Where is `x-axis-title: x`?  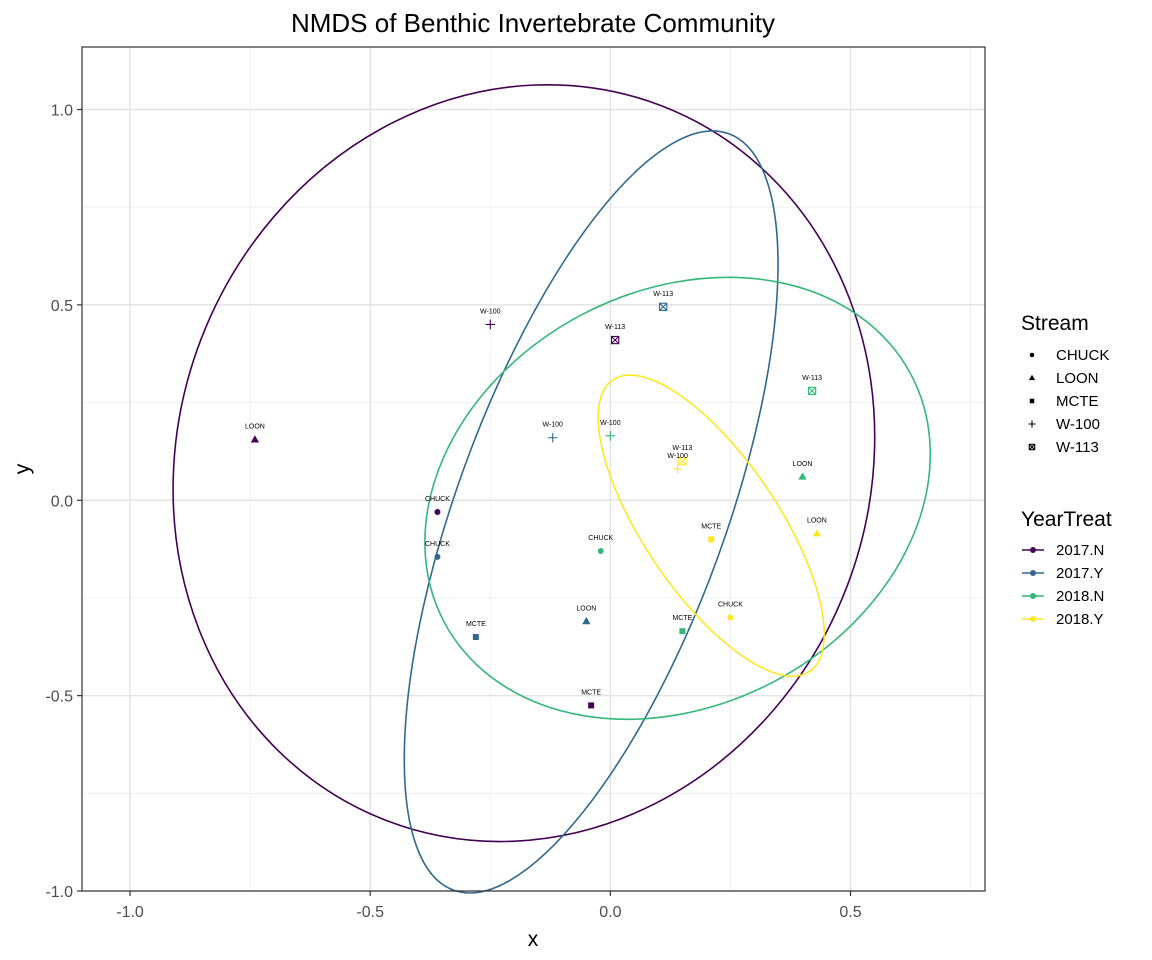 x-axis-title: x is located at coordinates (533, 939).